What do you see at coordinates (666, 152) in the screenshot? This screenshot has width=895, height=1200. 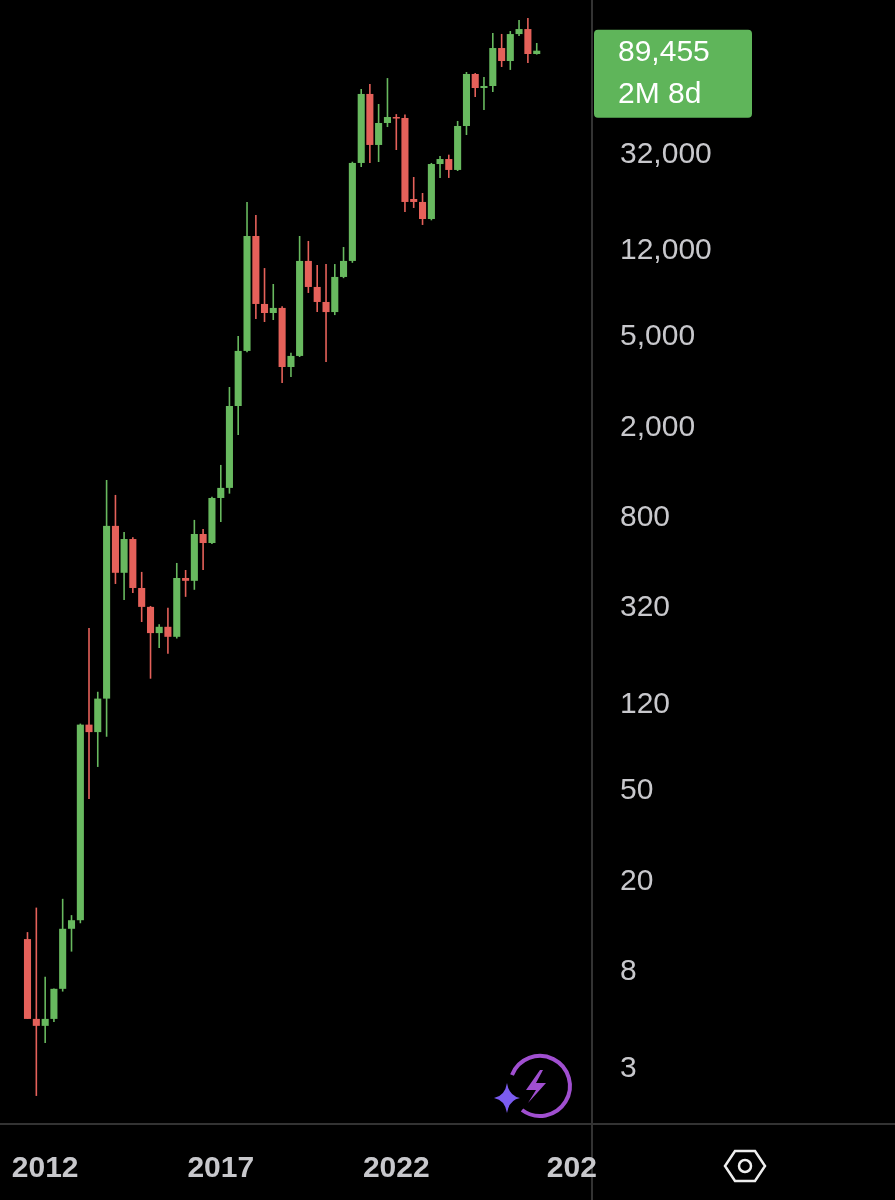 I see `y-tick-label: 32,000` at bounding box center [666, 152].